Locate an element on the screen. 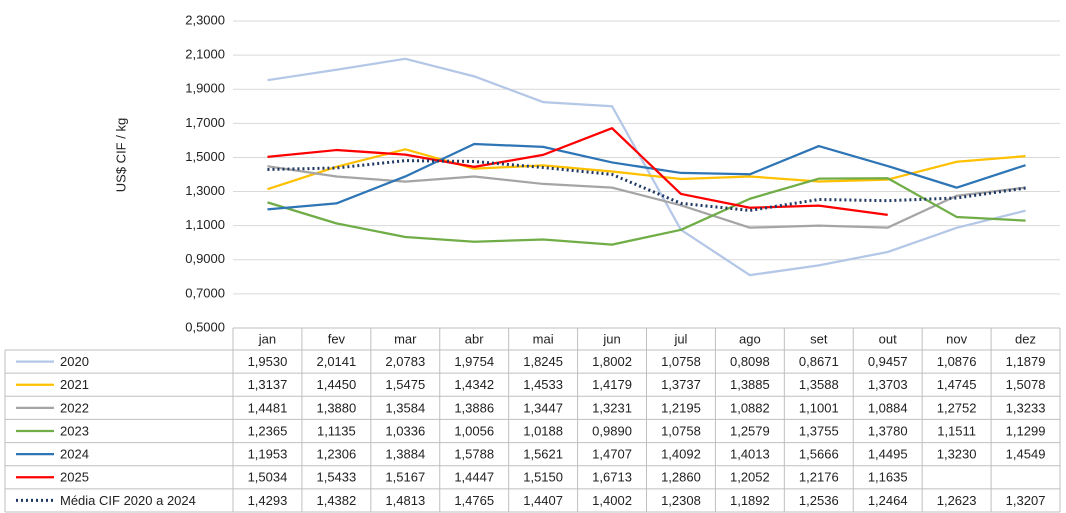 This screenshot has width=1066, height=513. x-tick-label: jun is located at coordinates (611, 338).